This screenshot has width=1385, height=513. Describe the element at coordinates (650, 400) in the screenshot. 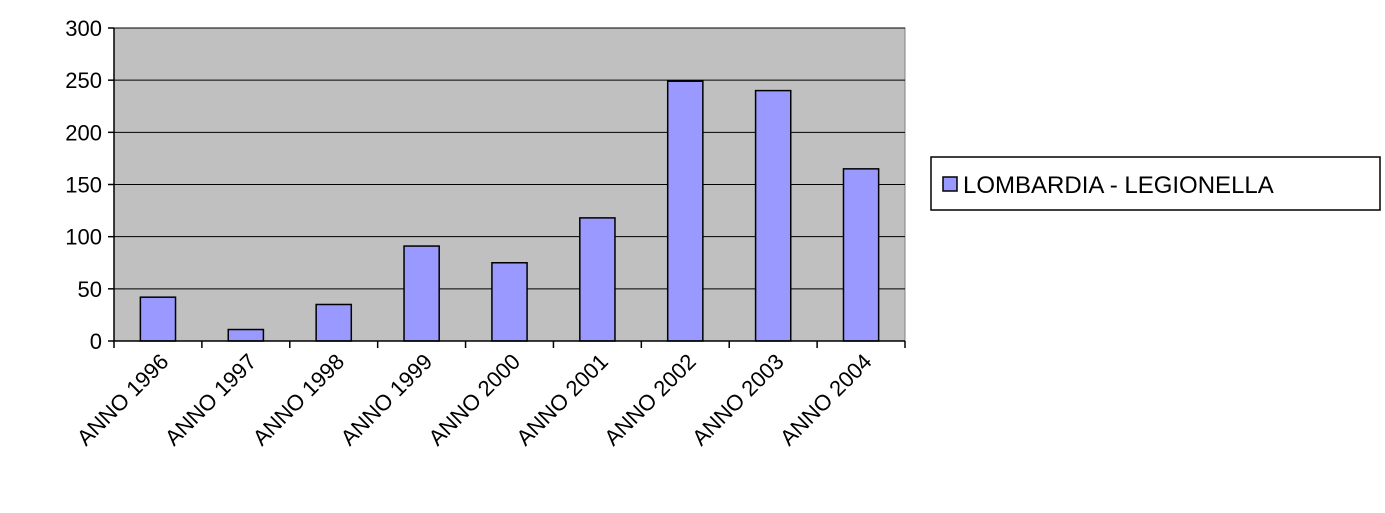

I see `x-tick-label: ANNO 2002` at that location.